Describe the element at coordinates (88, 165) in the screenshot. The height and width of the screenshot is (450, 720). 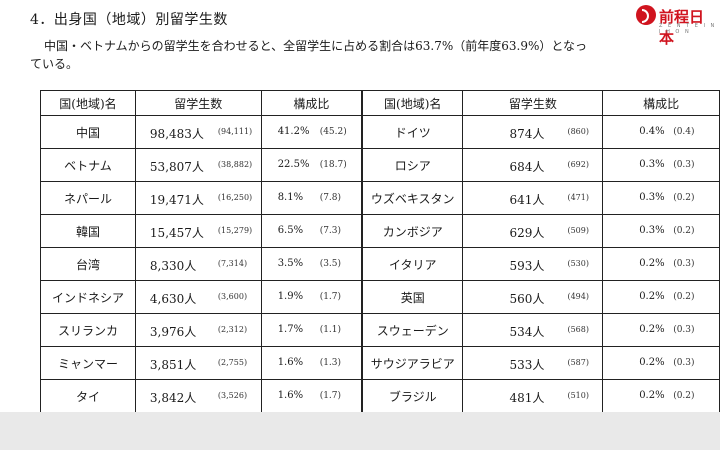
I see `country-left: ベトナム` at that location.